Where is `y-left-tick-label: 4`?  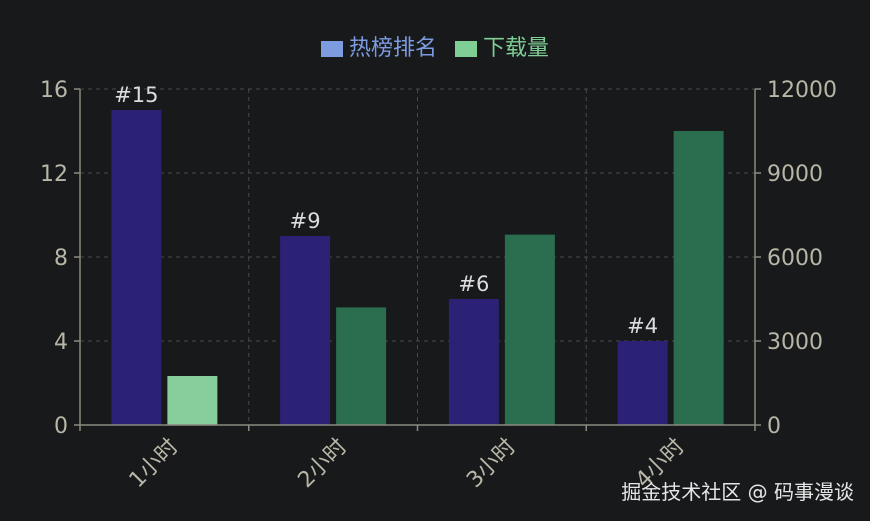 y-left-tick-label: 4 is located at coordinates (61, 342).